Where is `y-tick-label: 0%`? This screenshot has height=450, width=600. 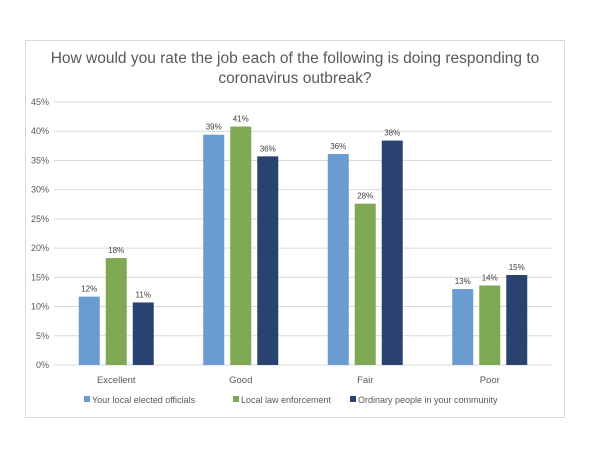
y-tick-label: 0% is located at coordinates (42, 365).